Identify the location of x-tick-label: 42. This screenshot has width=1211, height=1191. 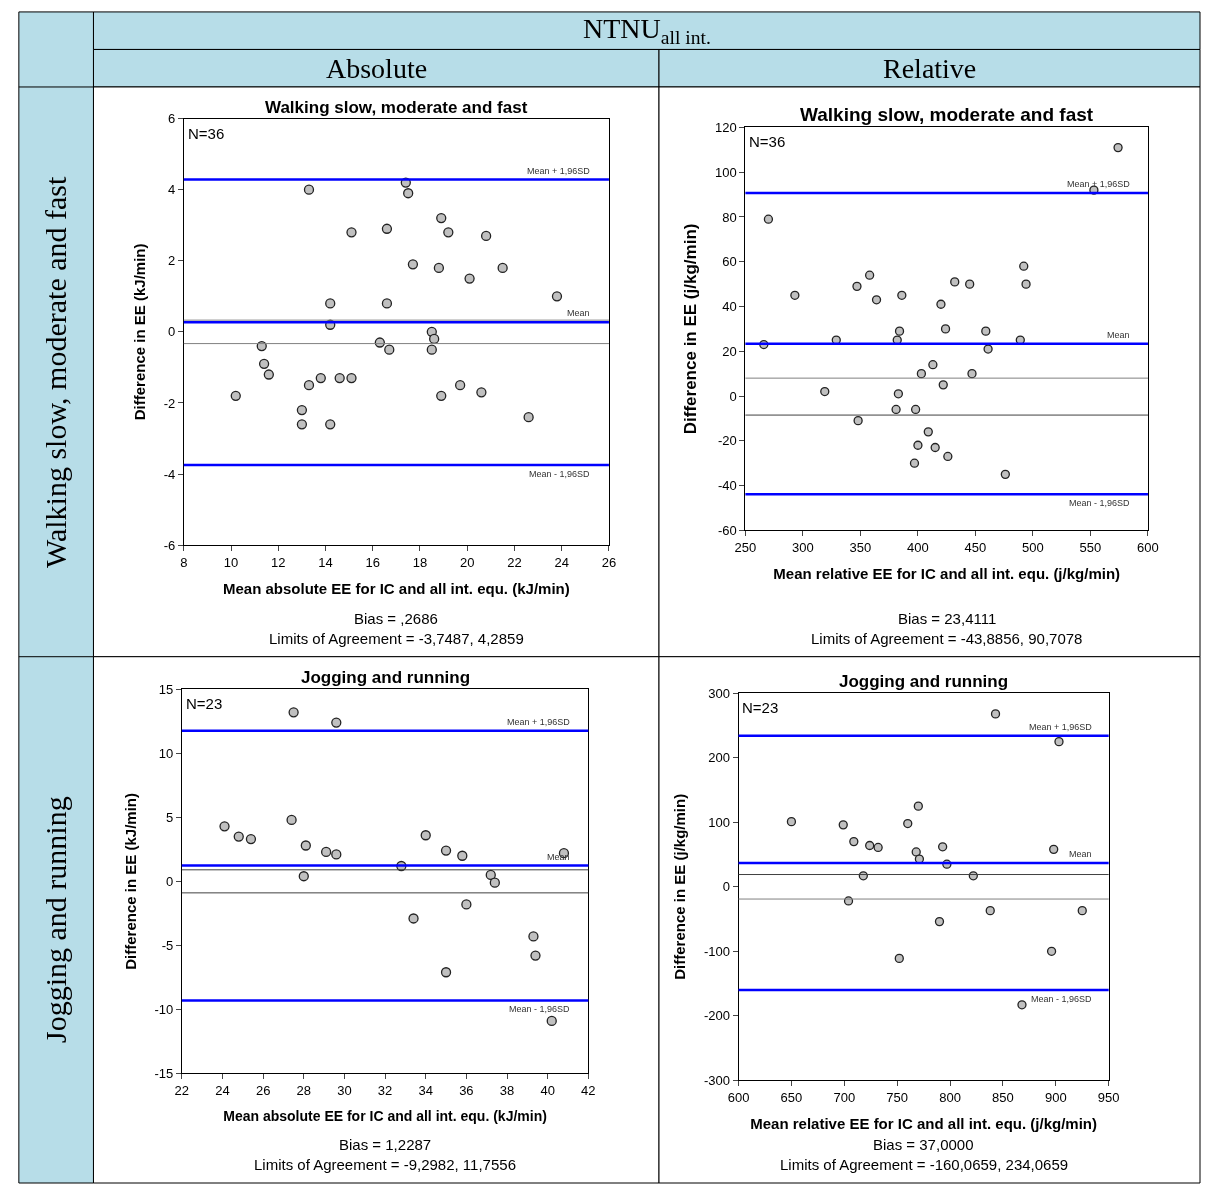
(588, 1090).